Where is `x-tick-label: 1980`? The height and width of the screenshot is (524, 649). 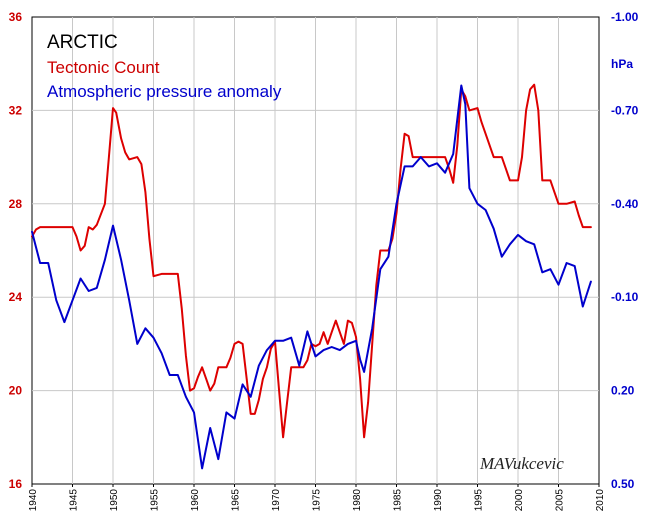 x-tick-label: 1980 is located at coordinates (357, 500).